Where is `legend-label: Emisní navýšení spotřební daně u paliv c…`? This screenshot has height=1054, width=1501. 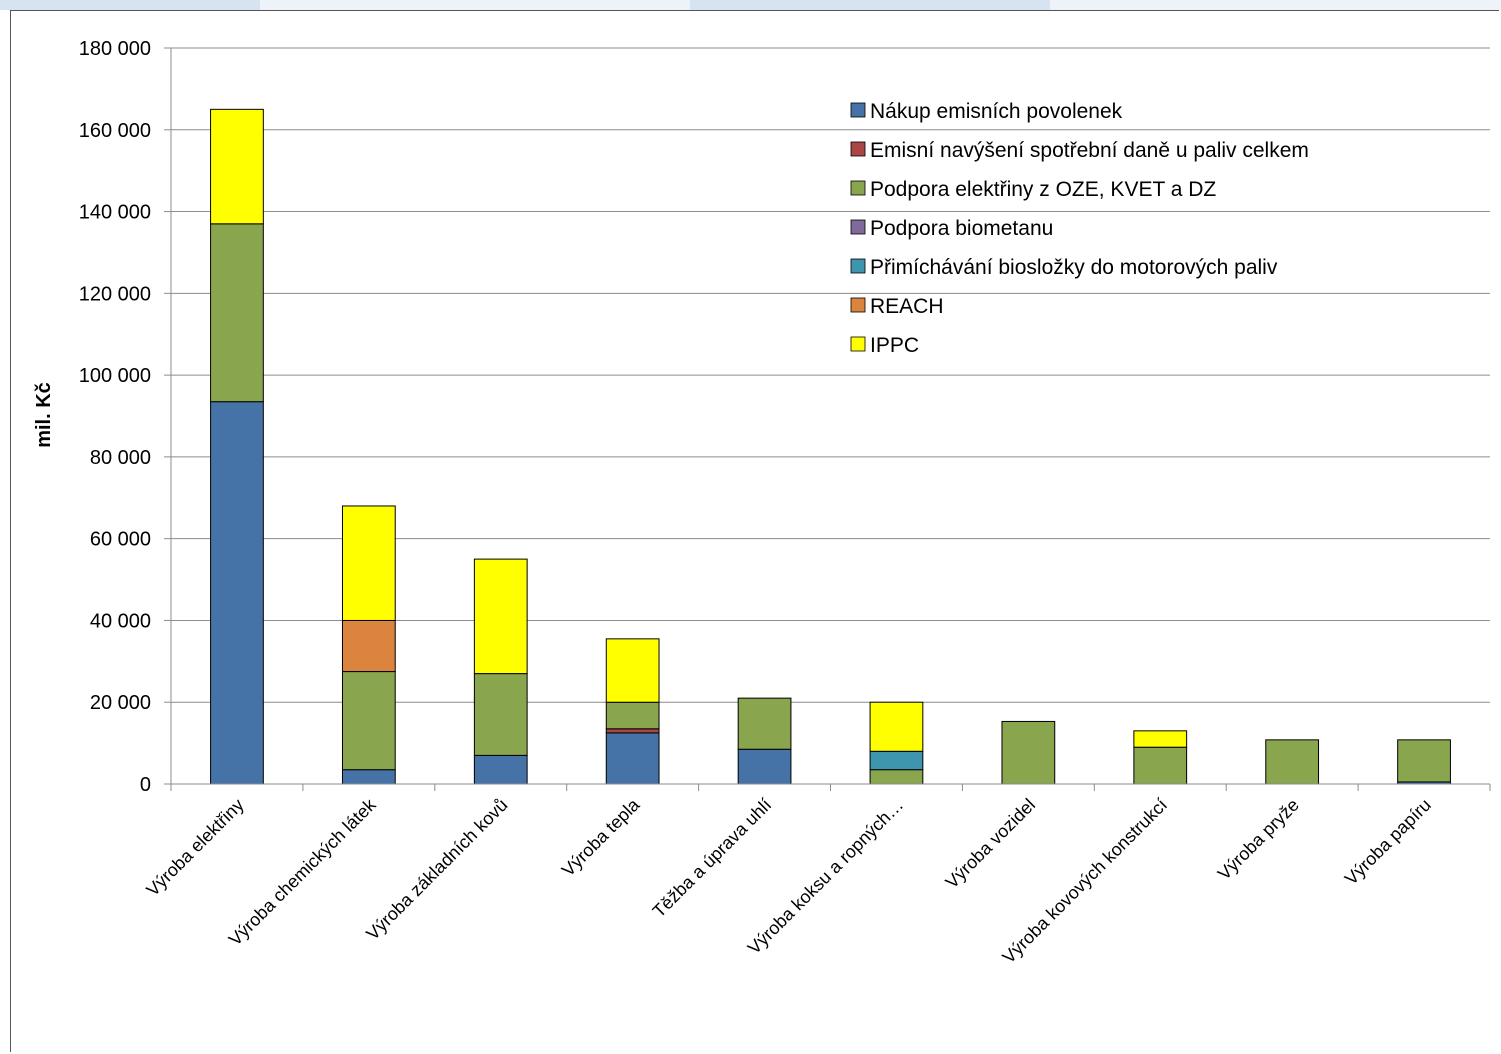
legend-label: Emisní navýšení spotřební daně u paliv c… is located at coordinates (1089, 150).